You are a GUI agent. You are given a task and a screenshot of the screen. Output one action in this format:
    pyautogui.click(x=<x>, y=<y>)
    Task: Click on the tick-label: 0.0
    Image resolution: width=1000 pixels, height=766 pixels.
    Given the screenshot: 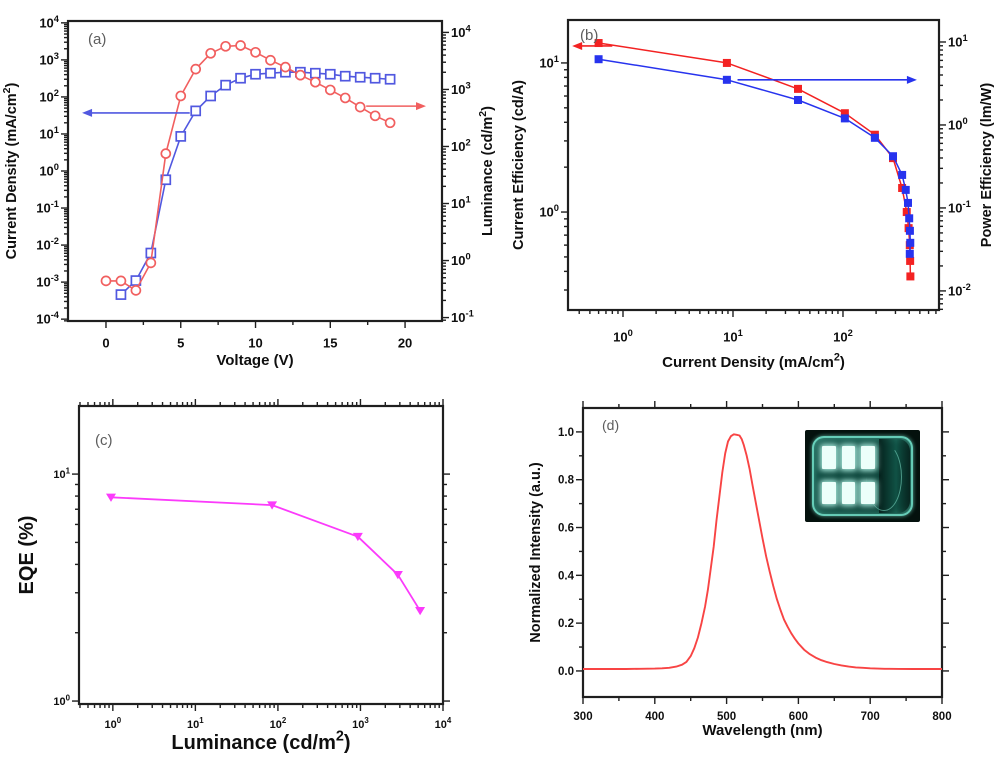 What is the action you would take?
    pyautogui.click(x=566, y=672)
    